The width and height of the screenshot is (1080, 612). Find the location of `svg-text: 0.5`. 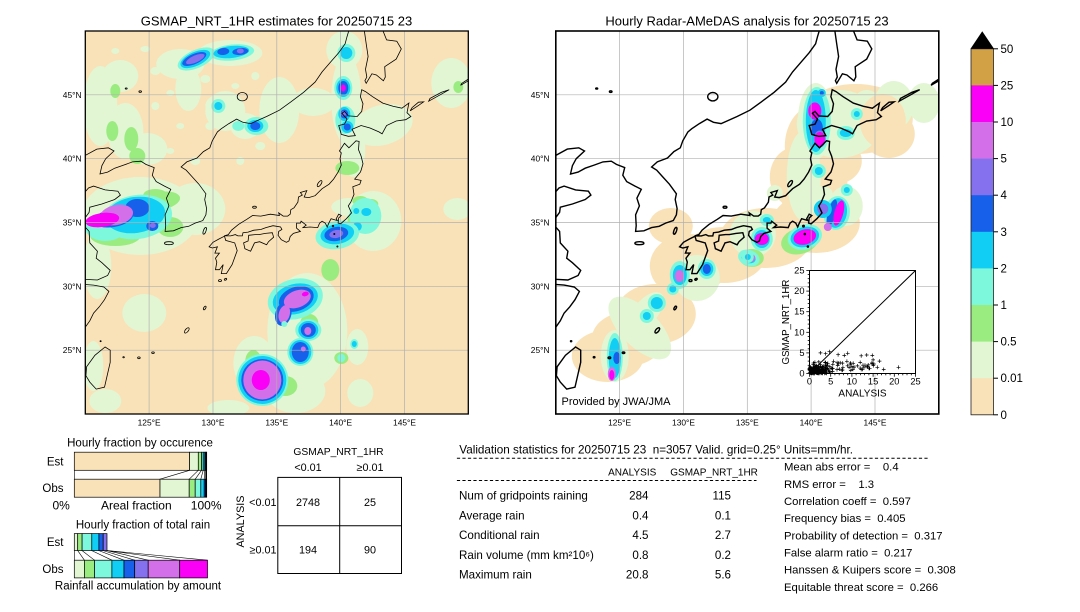

svg-text: 0.5 is located at coordinates (1009, 343).